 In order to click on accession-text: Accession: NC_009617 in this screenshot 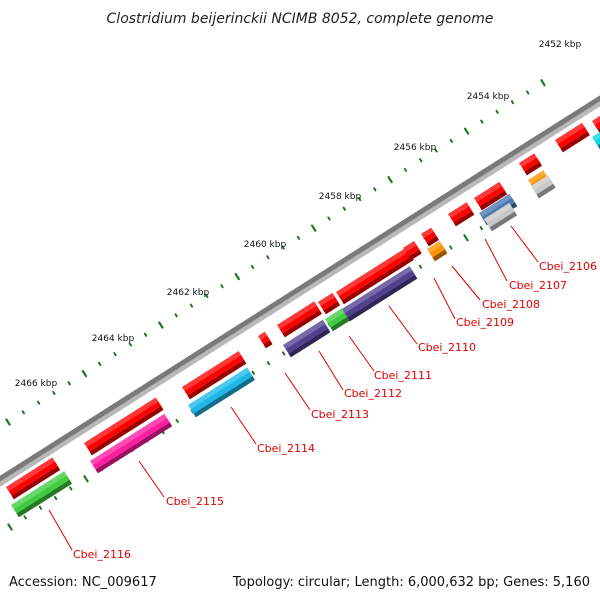, I will do `click(83, 582)`.